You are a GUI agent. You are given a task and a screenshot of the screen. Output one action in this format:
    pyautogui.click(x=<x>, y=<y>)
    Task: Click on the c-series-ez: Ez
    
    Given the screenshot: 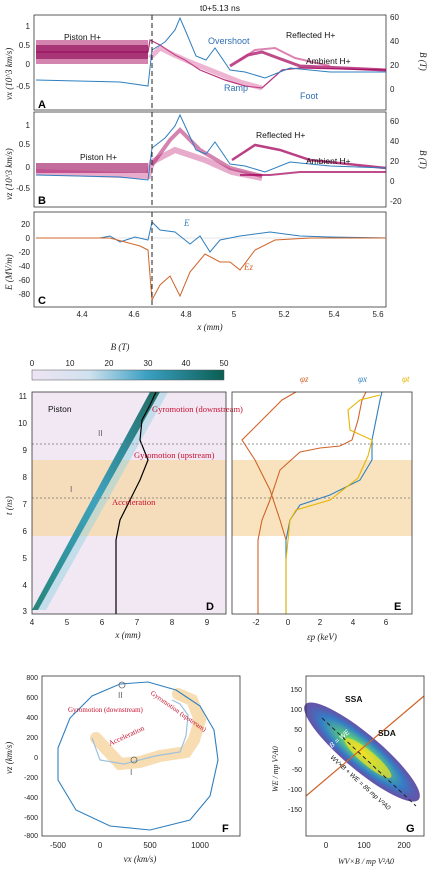 What is the action you would take?
    pyautogui.click(x=248, y=267)
    